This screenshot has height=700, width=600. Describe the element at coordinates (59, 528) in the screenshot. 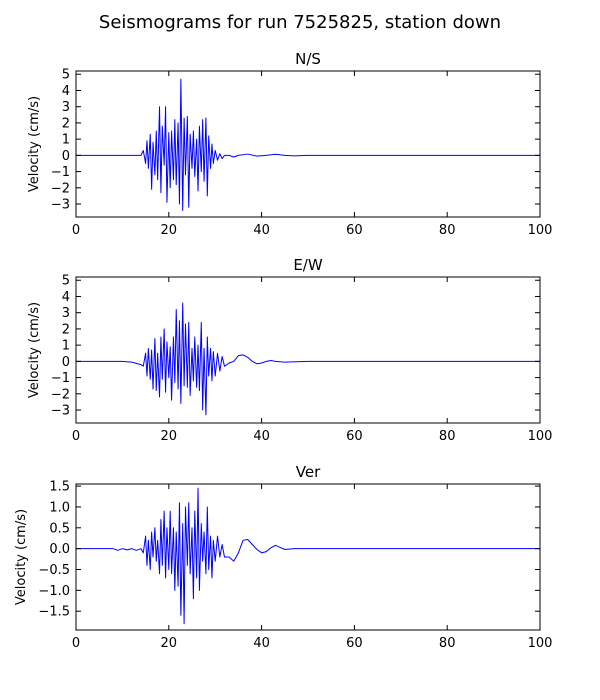

I see `y-tick-label: 0.5` at that location.